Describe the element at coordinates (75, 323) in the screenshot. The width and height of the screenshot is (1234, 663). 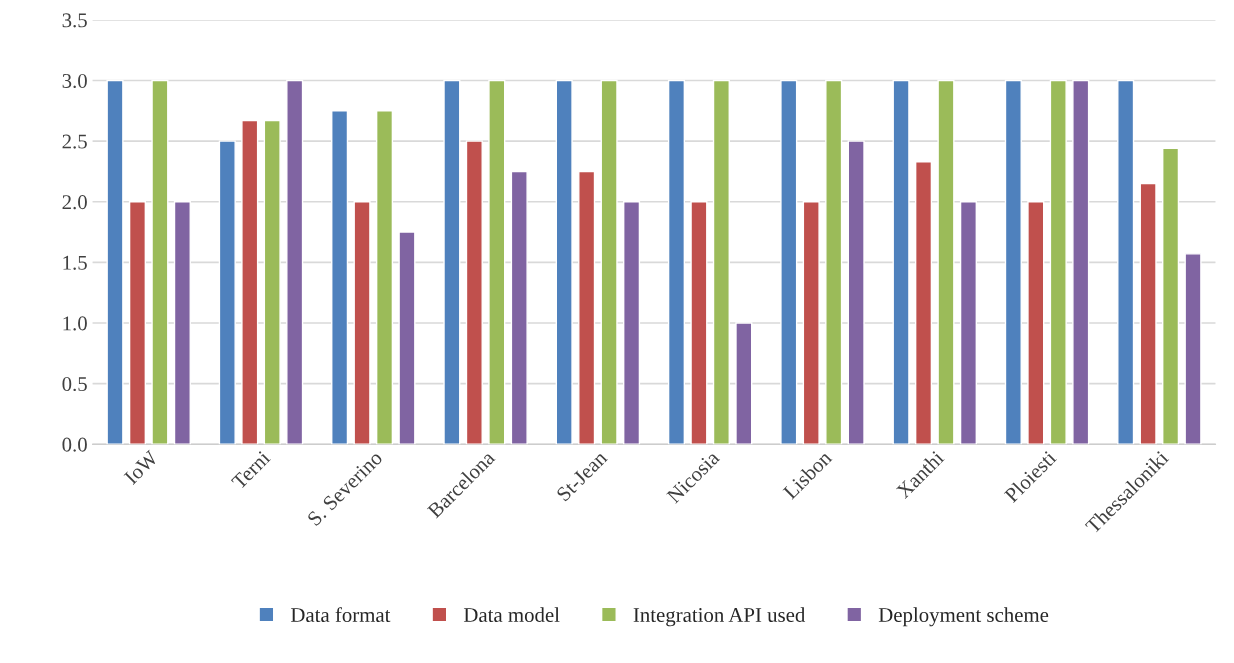
I see `y-tick-label: 1.0` at that location.